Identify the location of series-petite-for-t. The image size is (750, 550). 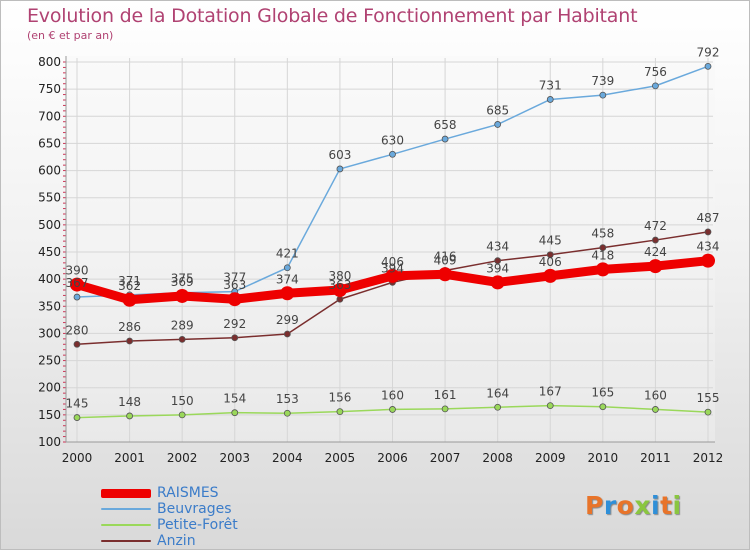
(392, 411).